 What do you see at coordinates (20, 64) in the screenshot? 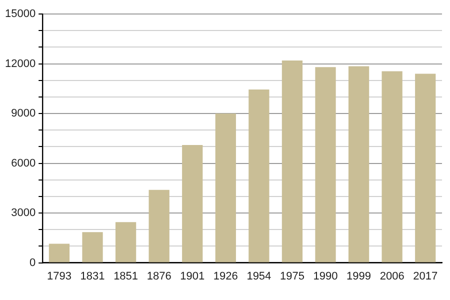
I see `y-tick-label: 12000` at bounding box center [20, 64].